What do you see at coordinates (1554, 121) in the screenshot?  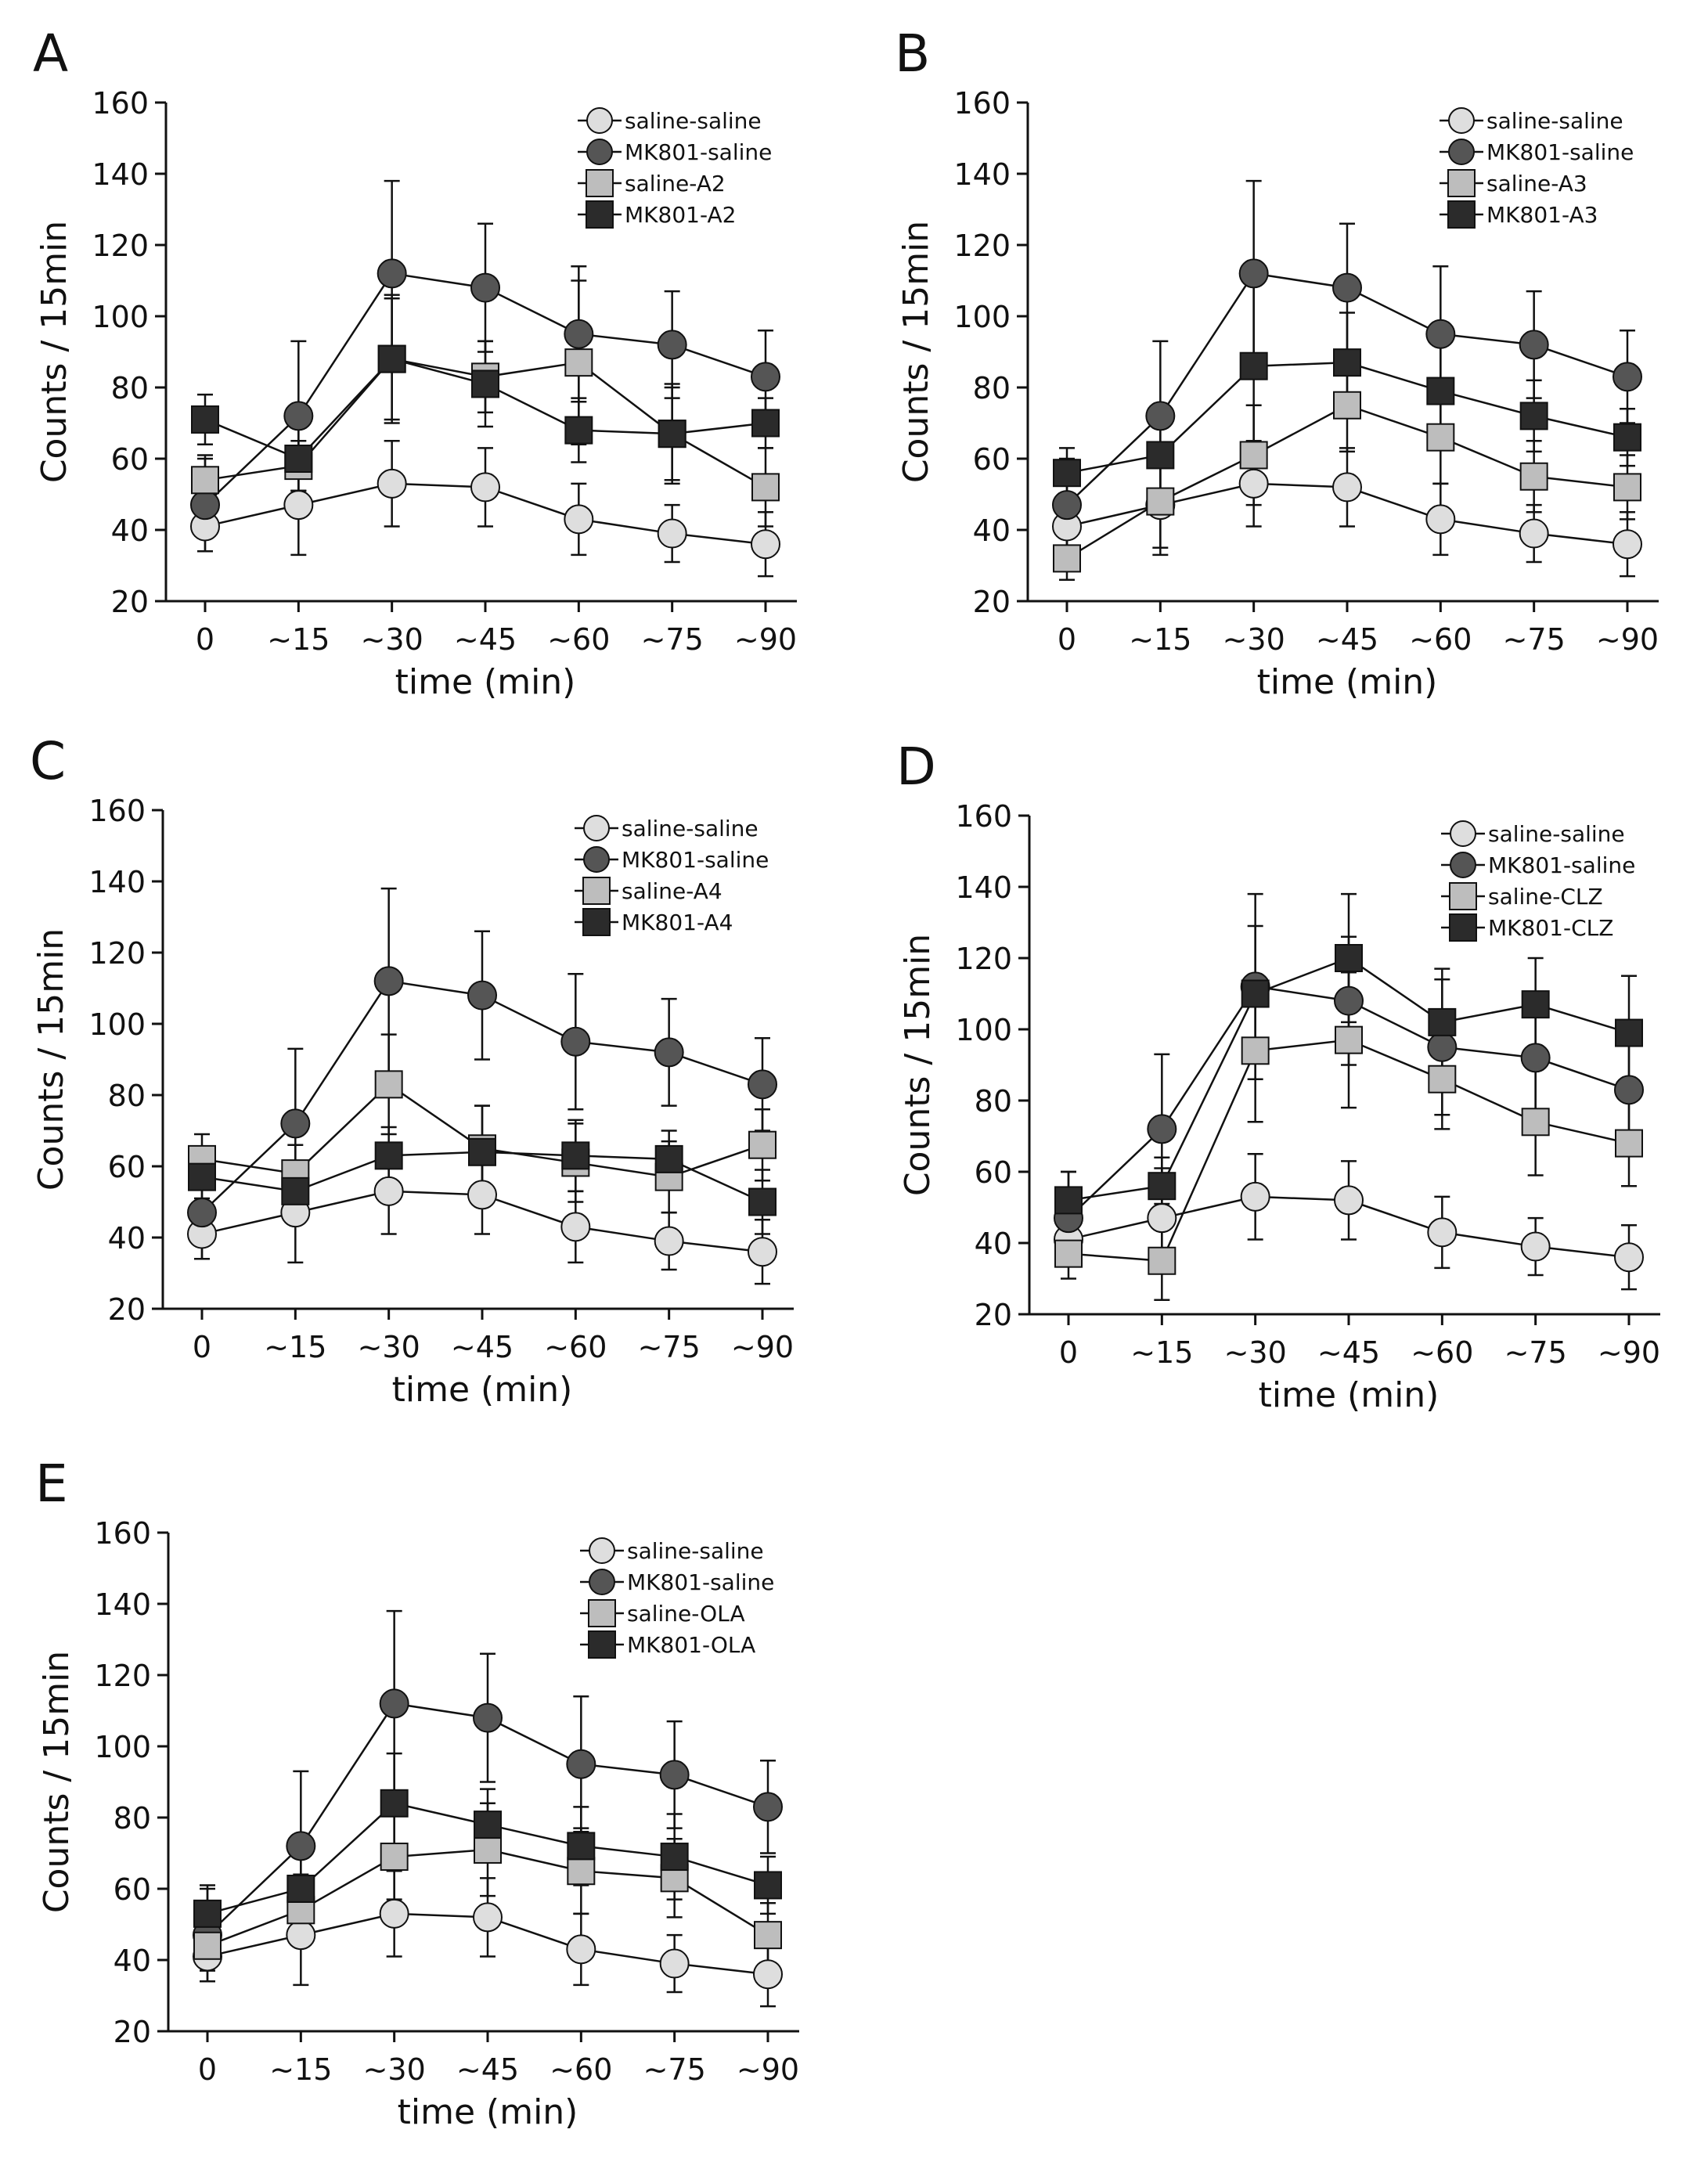 I see `legend-label: saline-saline` at bounding box center [1554, 121].